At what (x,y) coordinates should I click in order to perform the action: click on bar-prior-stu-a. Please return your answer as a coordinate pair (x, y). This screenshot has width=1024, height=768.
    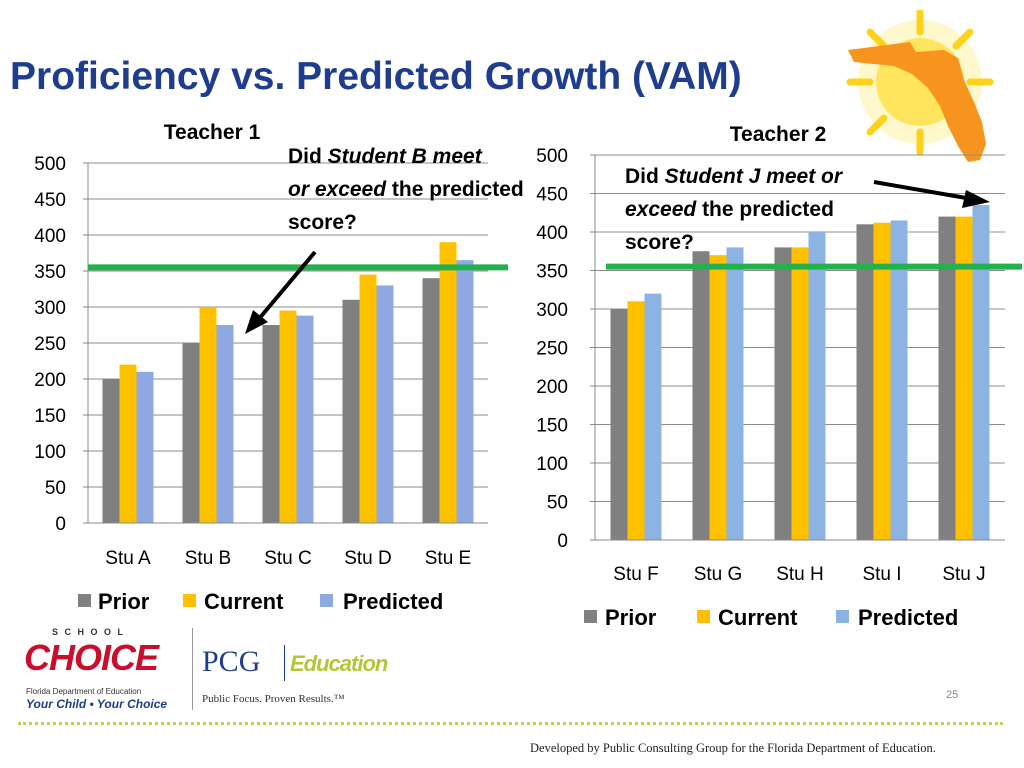
    Looking at the image, I should click on (111, 451).